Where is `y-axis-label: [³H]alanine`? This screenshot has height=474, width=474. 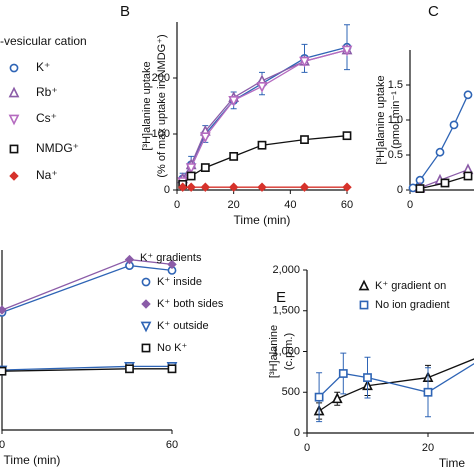
y-axis-label: [³H]alanine is located at coordinates (274, 351).